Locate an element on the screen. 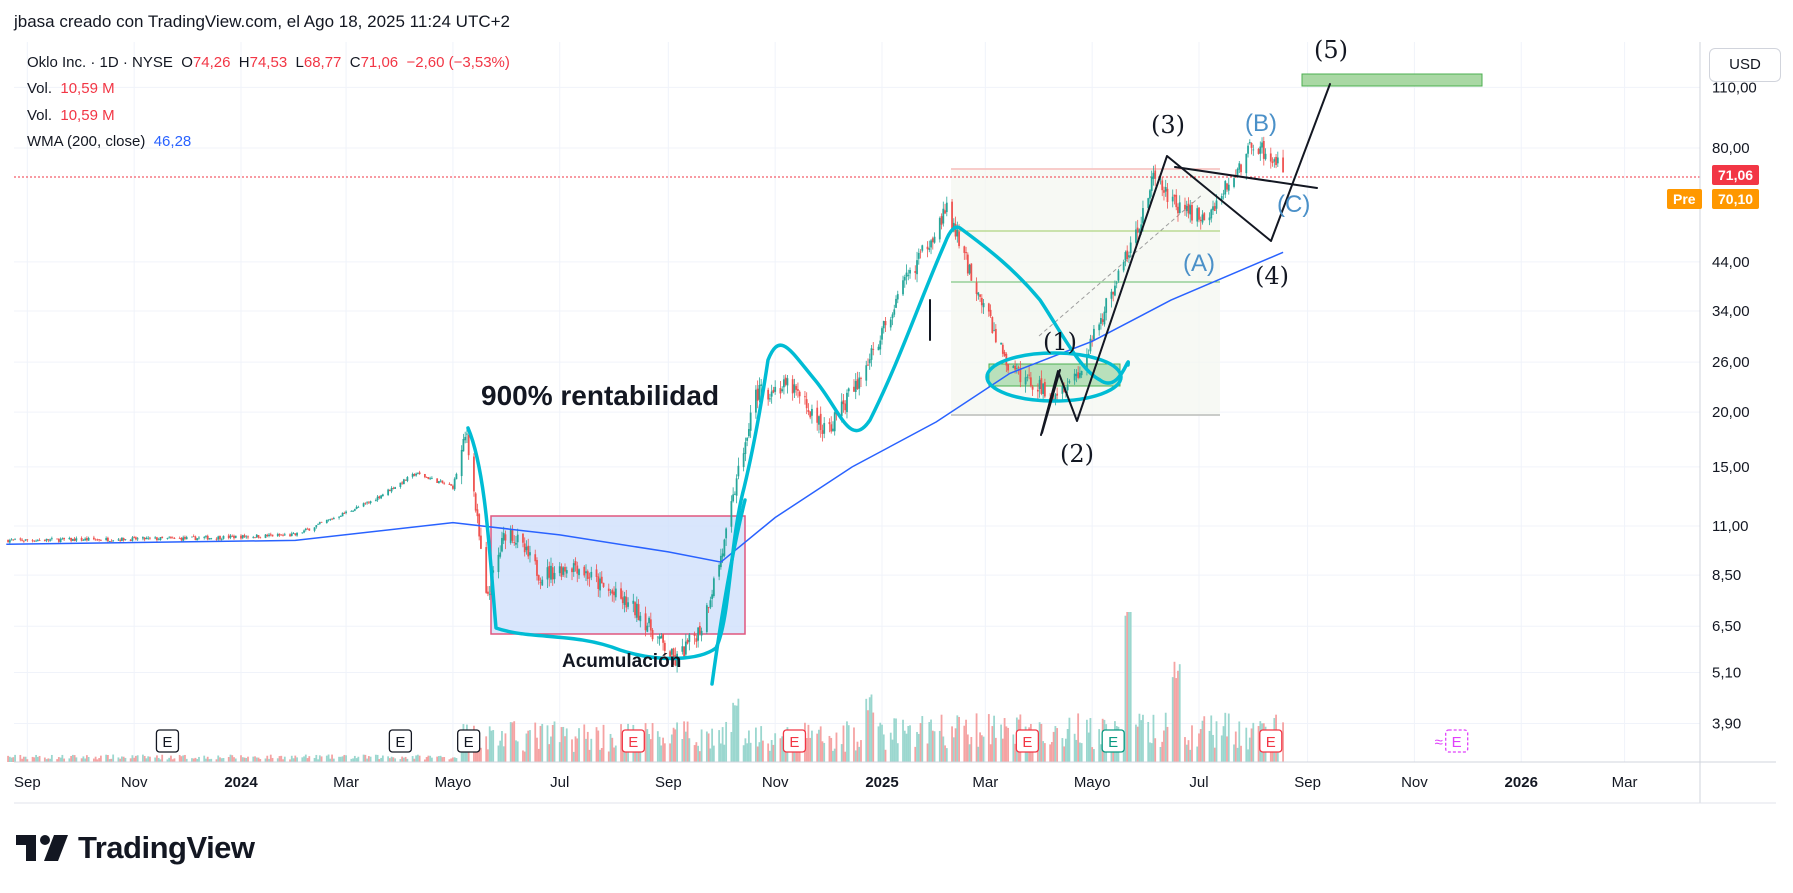  legend-wma: WMA (200, close) 46,28 is located at coordinates (109, 141).